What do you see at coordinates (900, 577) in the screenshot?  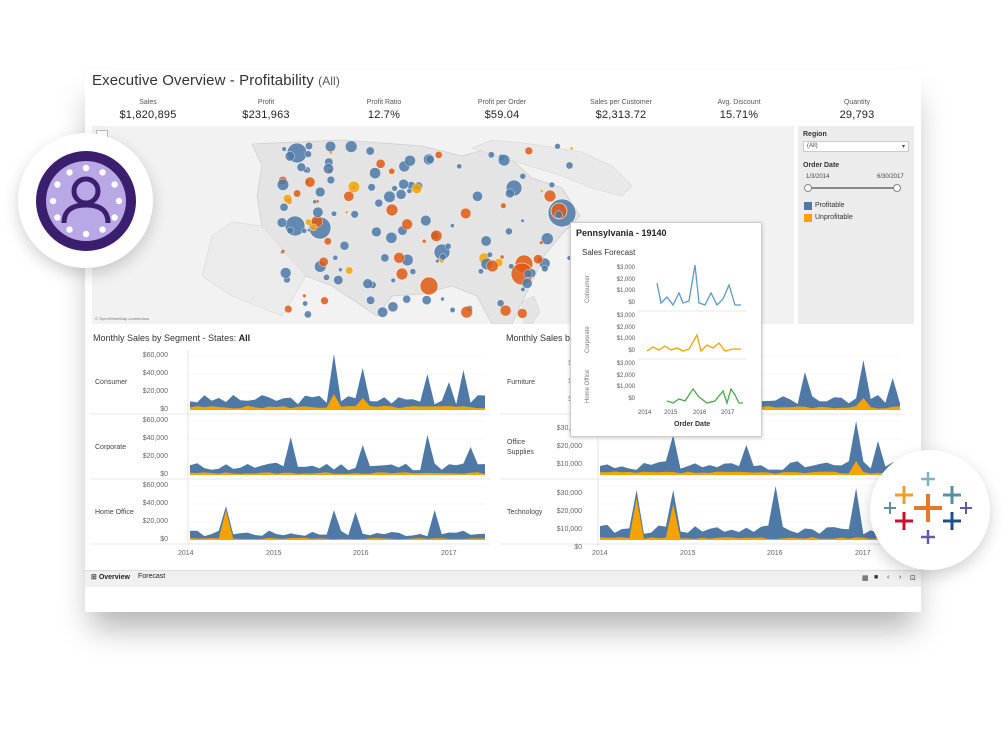 I see `next-arrow-icon: ›` at bounding box center [900, 577].